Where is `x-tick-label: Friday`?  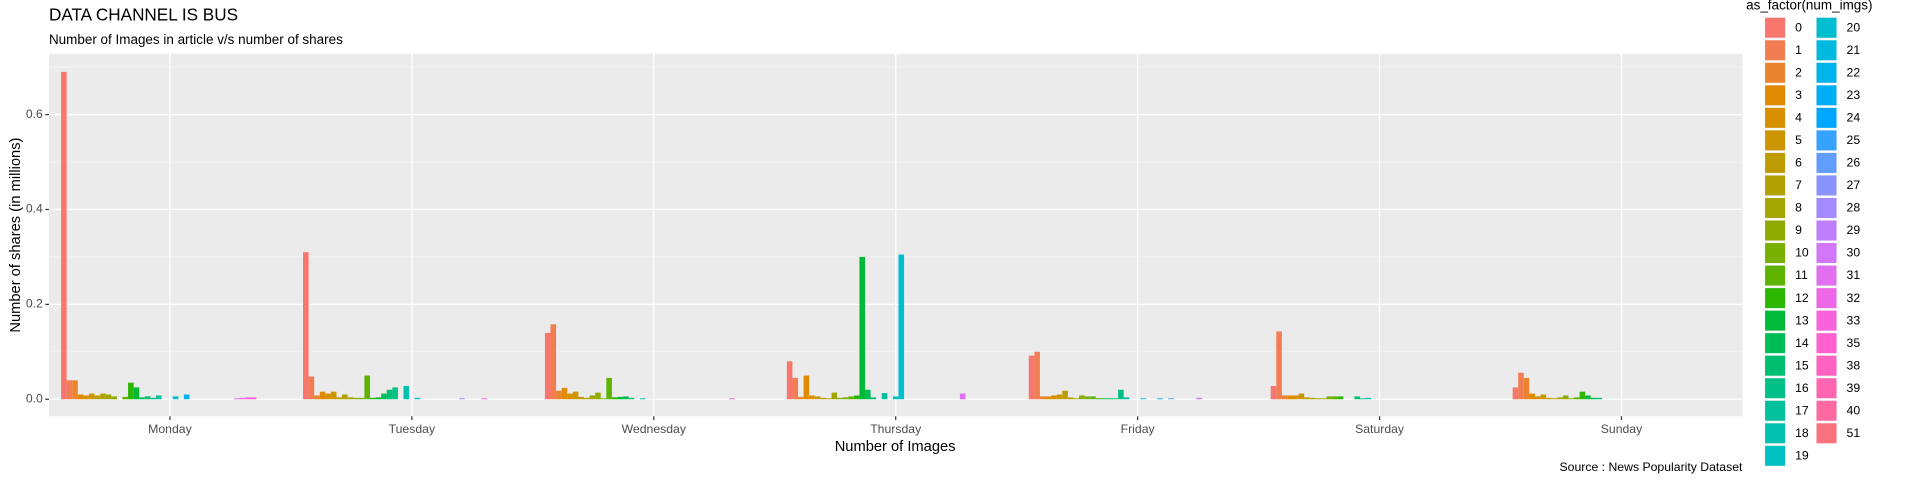
x-tick-label: Friday is located at coordinates (1138, 429).